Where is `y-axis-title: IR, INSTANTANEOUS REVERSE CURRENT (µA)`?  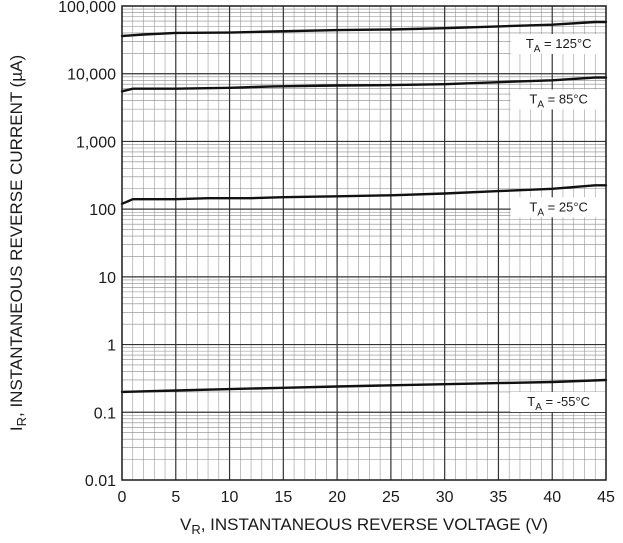
y-axis-title: IR, INSTANTANEOUS REVERSE CURRENT (µA) is located at coordinates (18, 243).